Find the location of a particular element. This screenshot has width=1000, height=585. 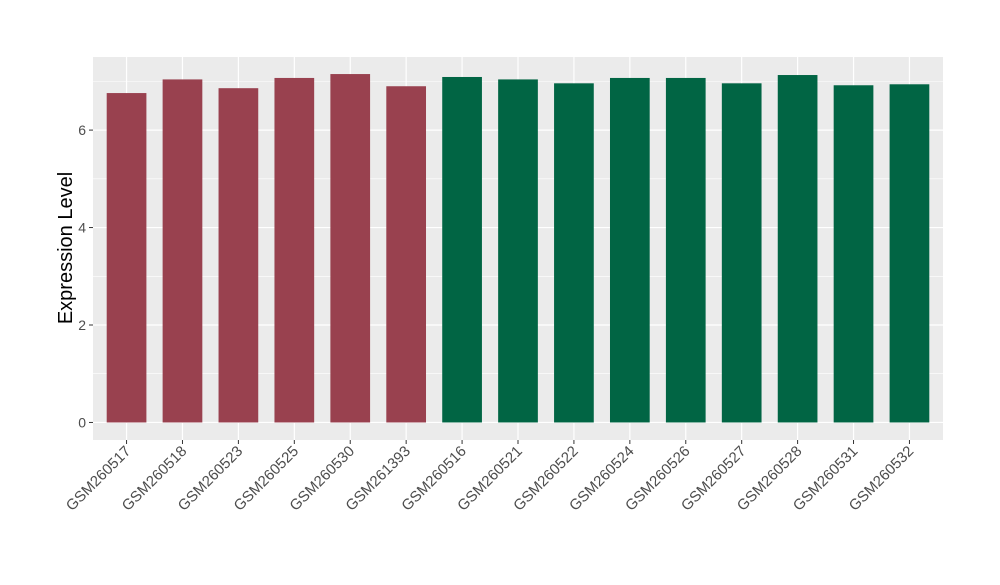

y-tick-label: 6 is located at coordinates (82, 130).